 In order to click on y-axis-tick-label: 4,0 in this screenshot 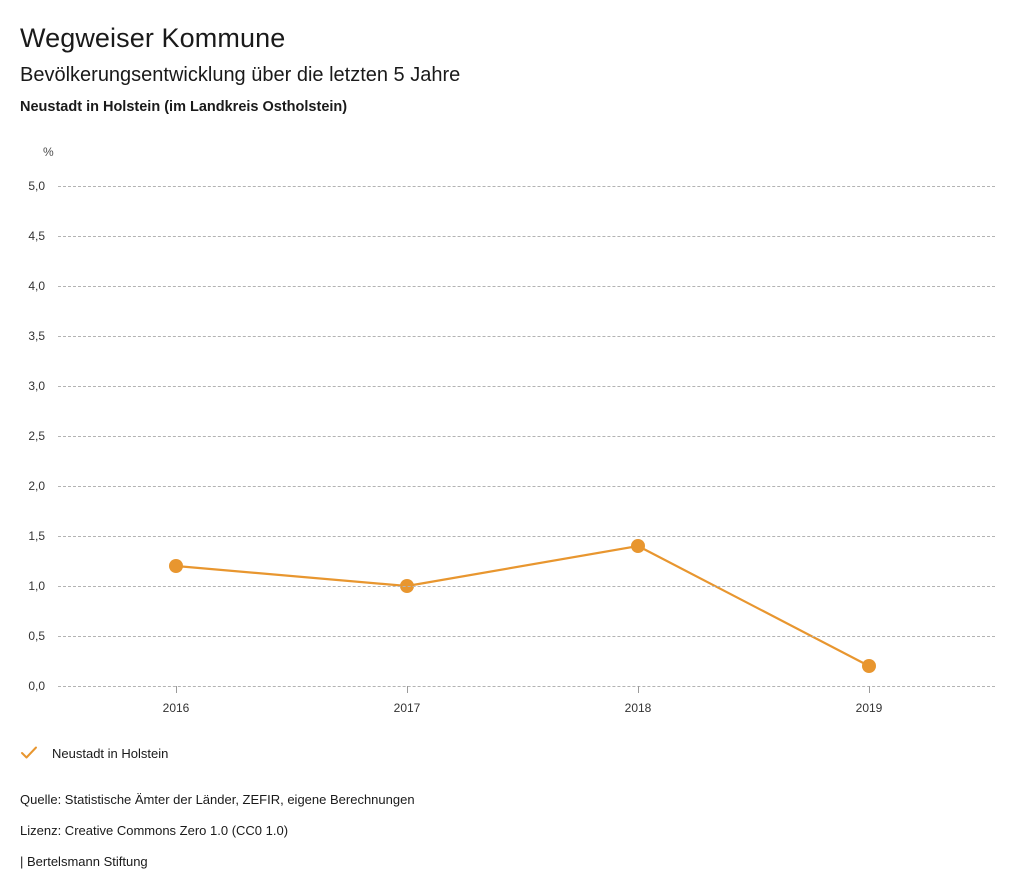, I will do `click(36, 286)`.